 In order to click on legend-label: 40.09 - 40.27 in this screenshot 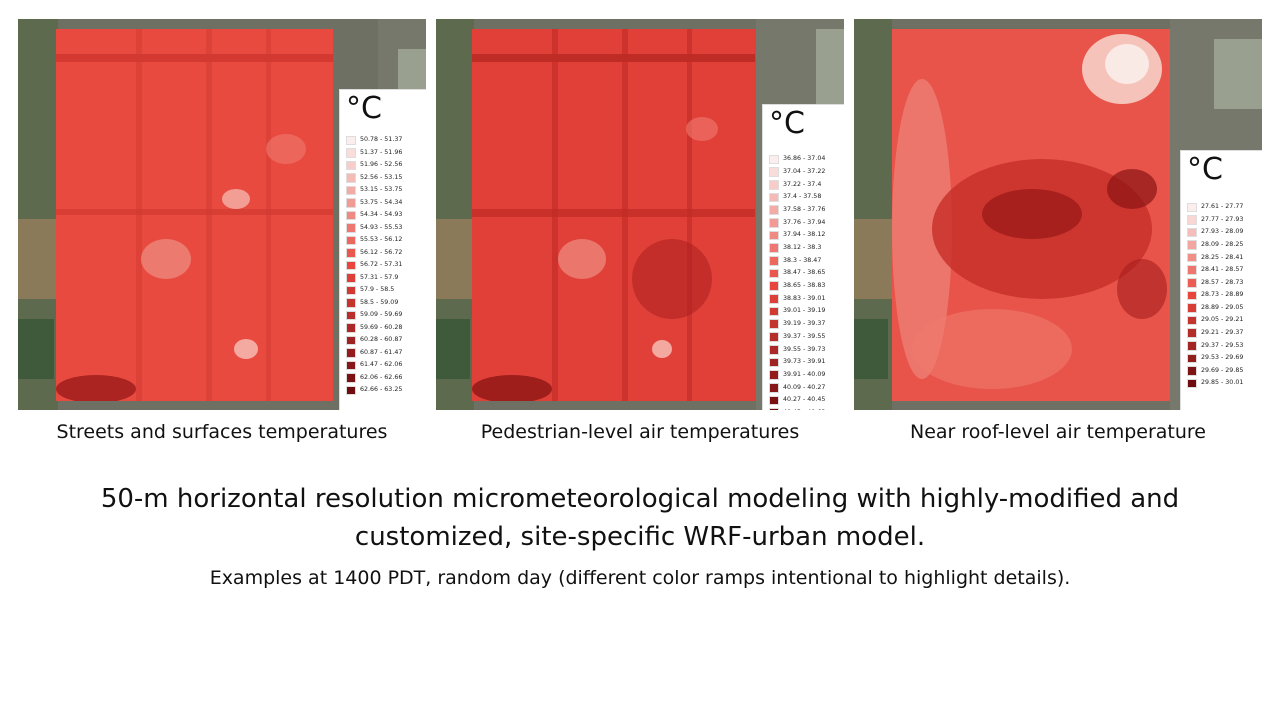, I will do `click(804, 387)`.